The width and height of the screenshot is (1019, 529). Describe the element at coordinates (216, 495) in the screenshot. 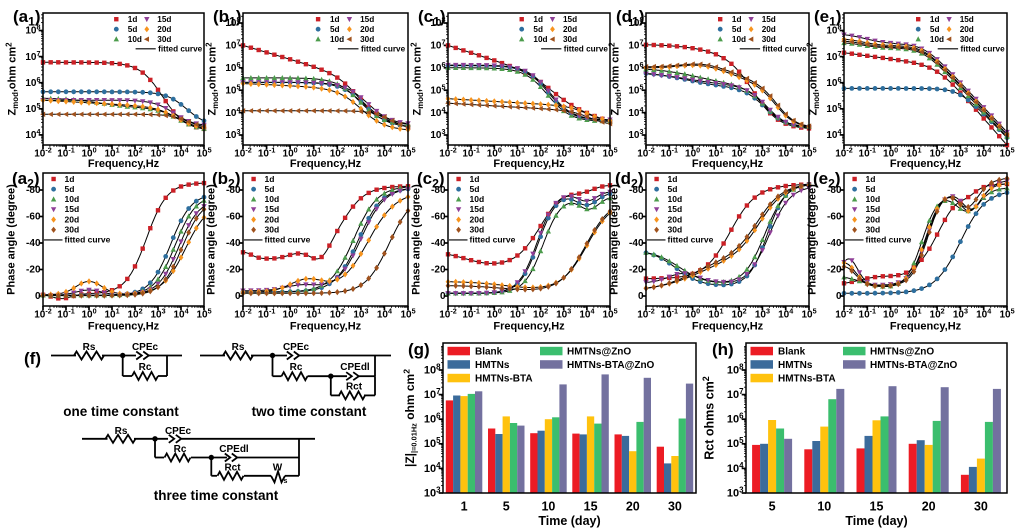

I see `svg-text: three time constant` at that location.